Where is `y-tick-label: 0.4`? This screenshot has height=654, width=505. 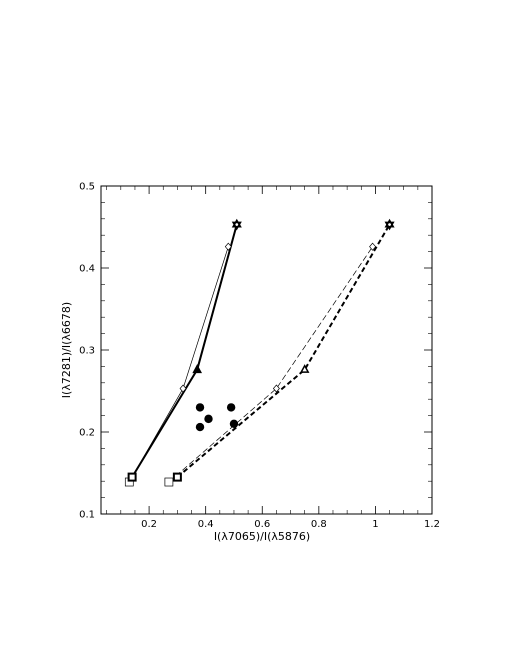 y-tick-label: 0.4 is located at coordinates (87, 269).